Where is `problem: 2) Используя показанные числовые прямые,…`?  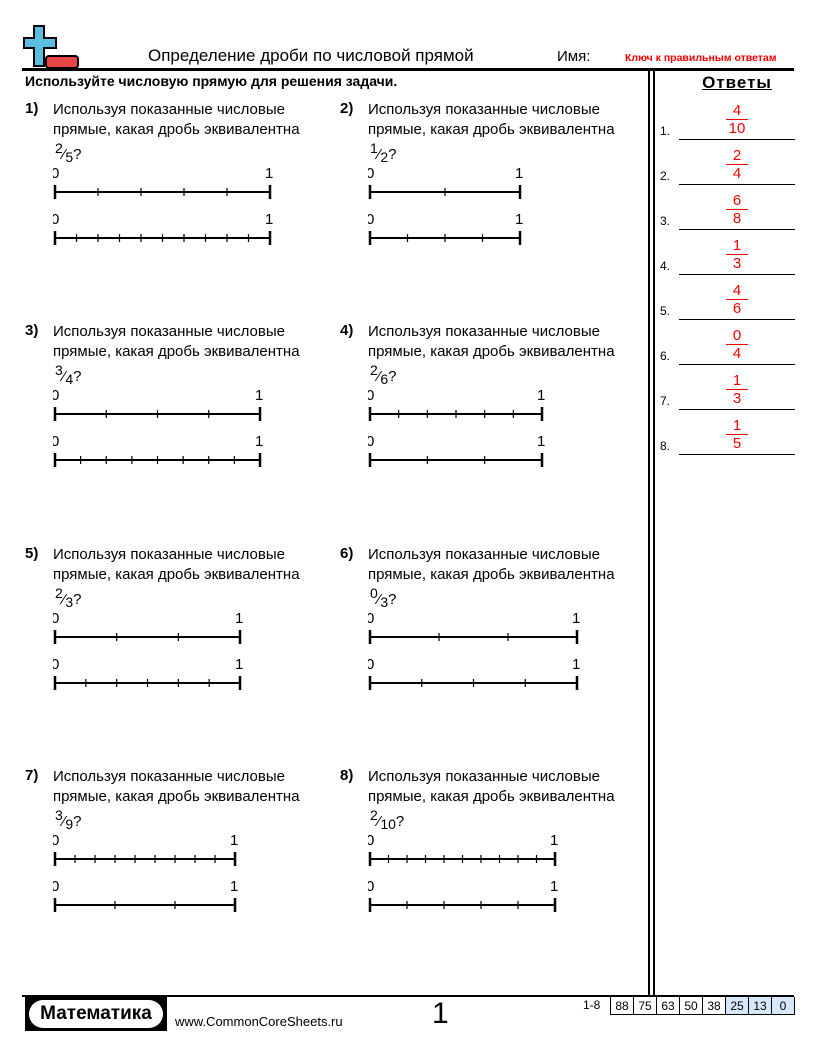 problem: 2) Используя показанные числовые прямые,… is located at coordinates (490, 200).